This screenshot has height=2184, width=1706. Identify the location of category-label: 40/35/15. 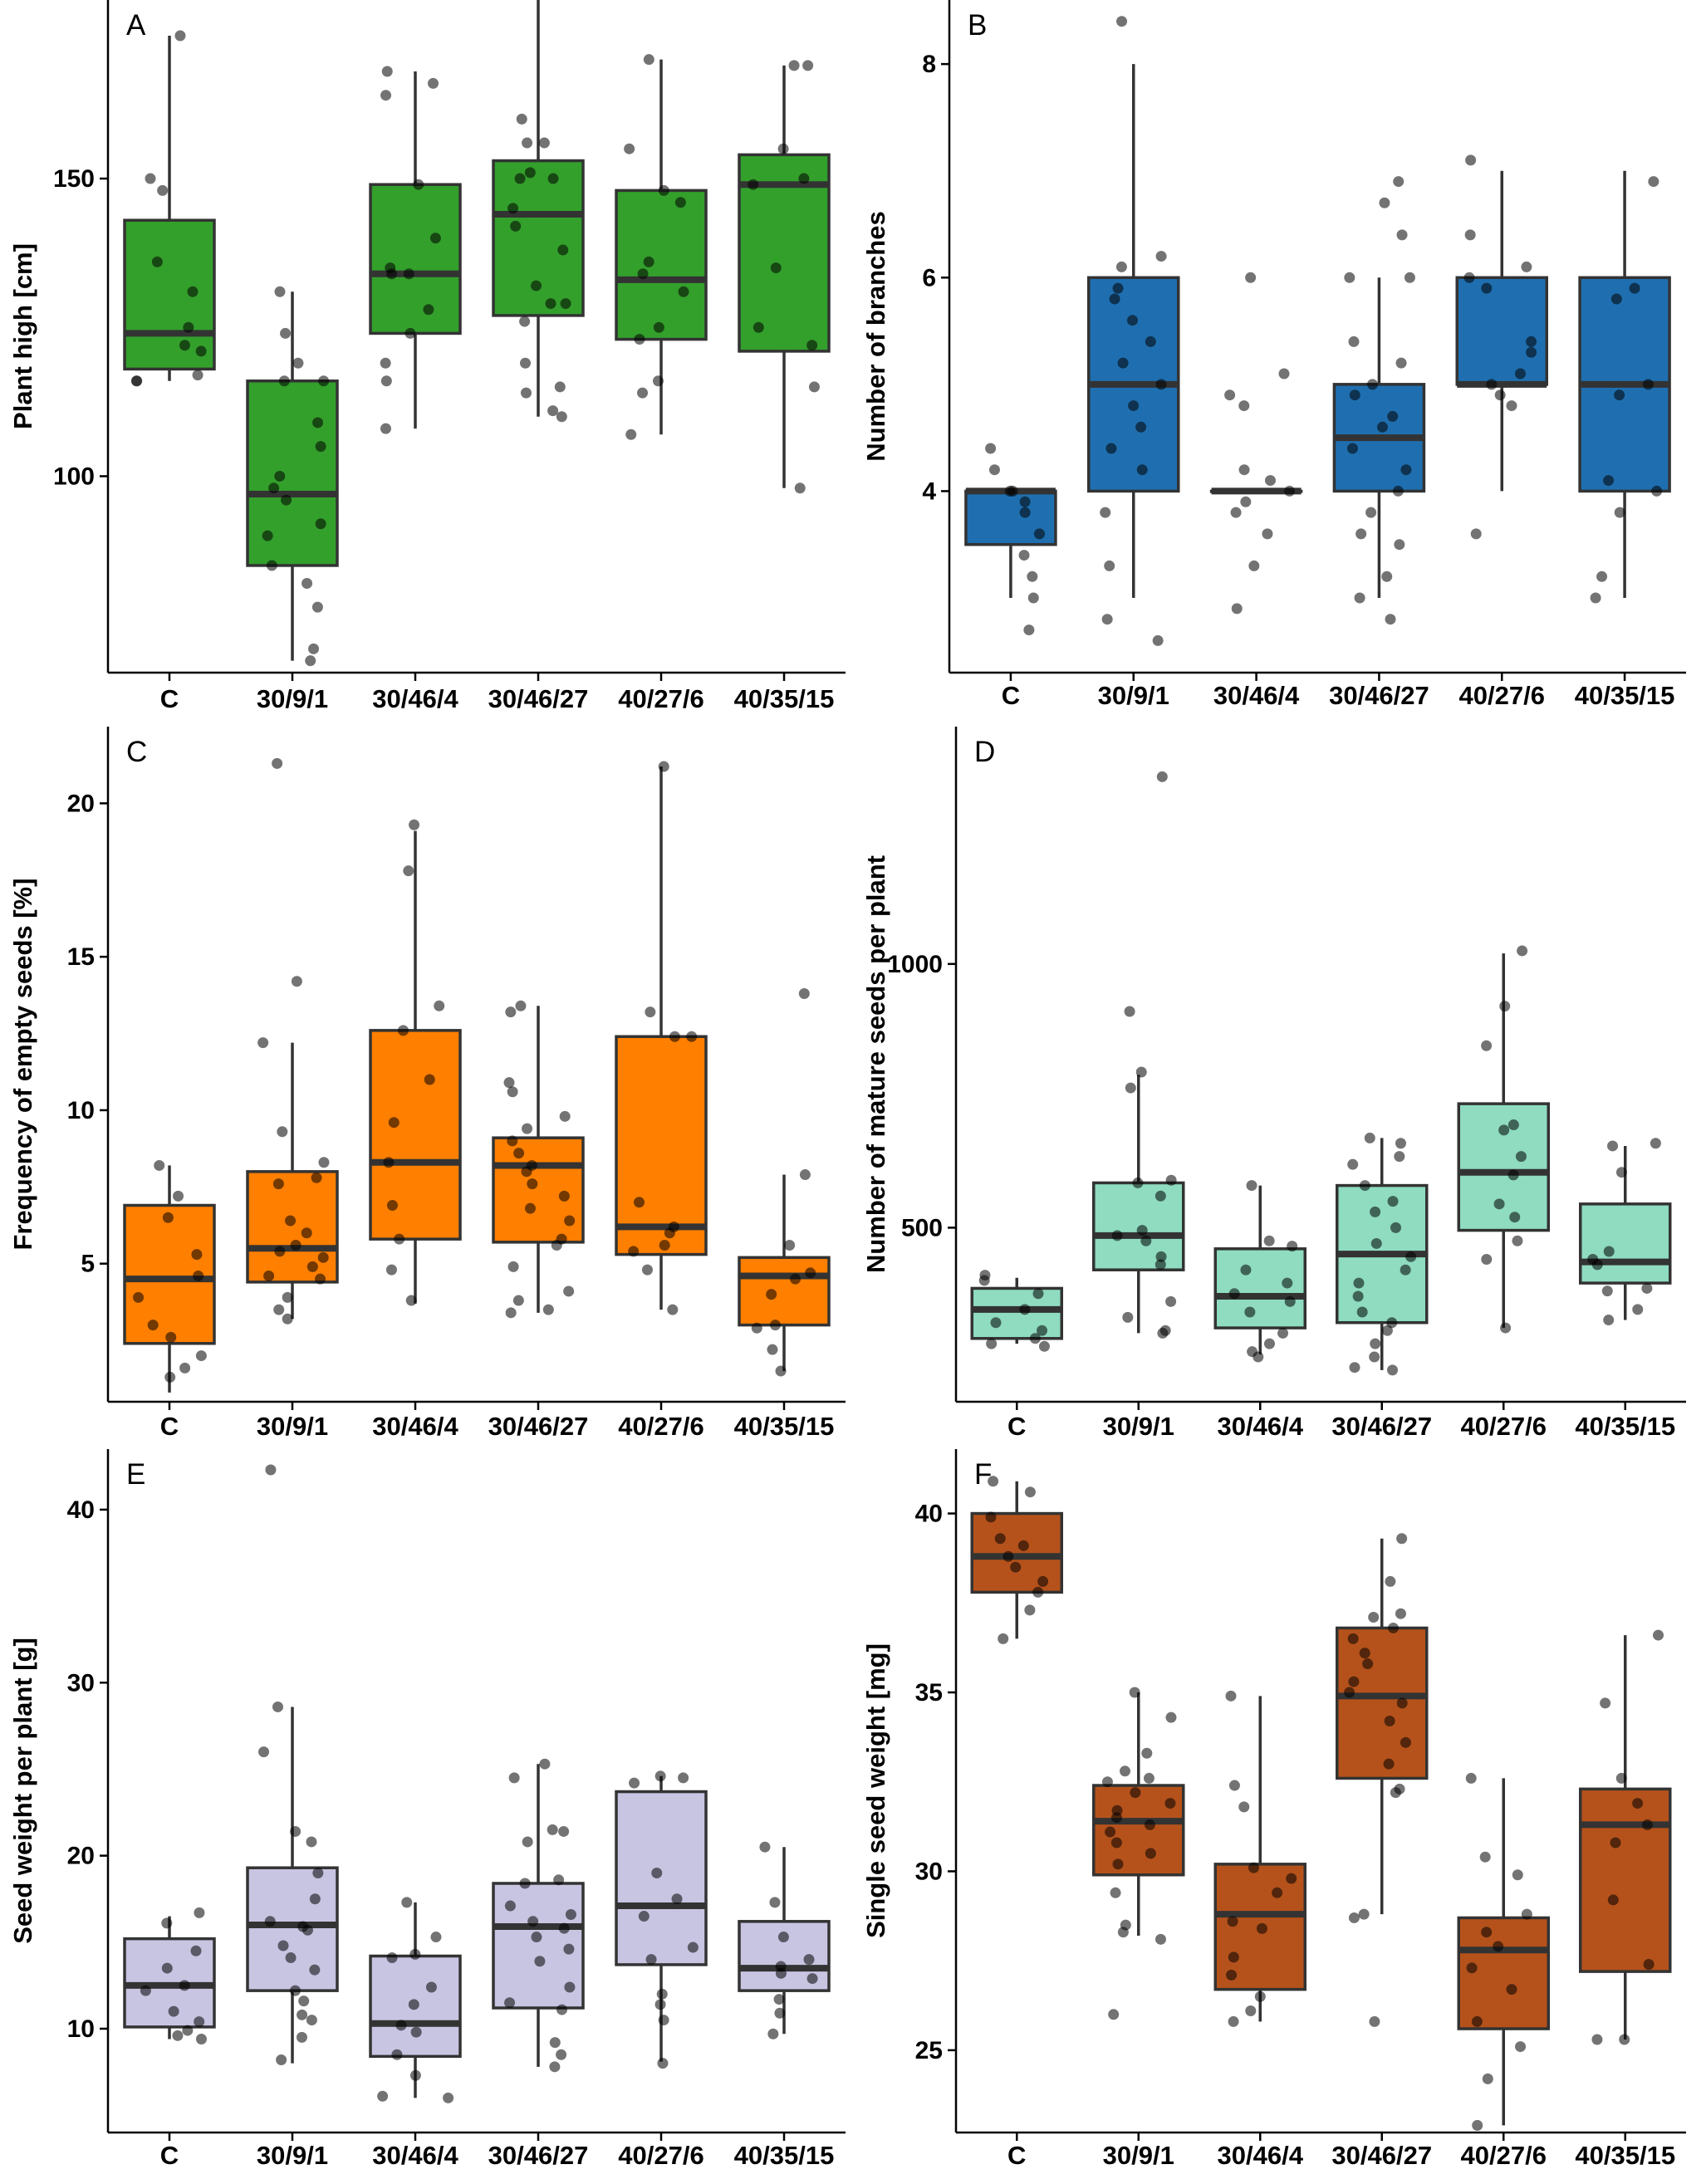
(784, 2155).